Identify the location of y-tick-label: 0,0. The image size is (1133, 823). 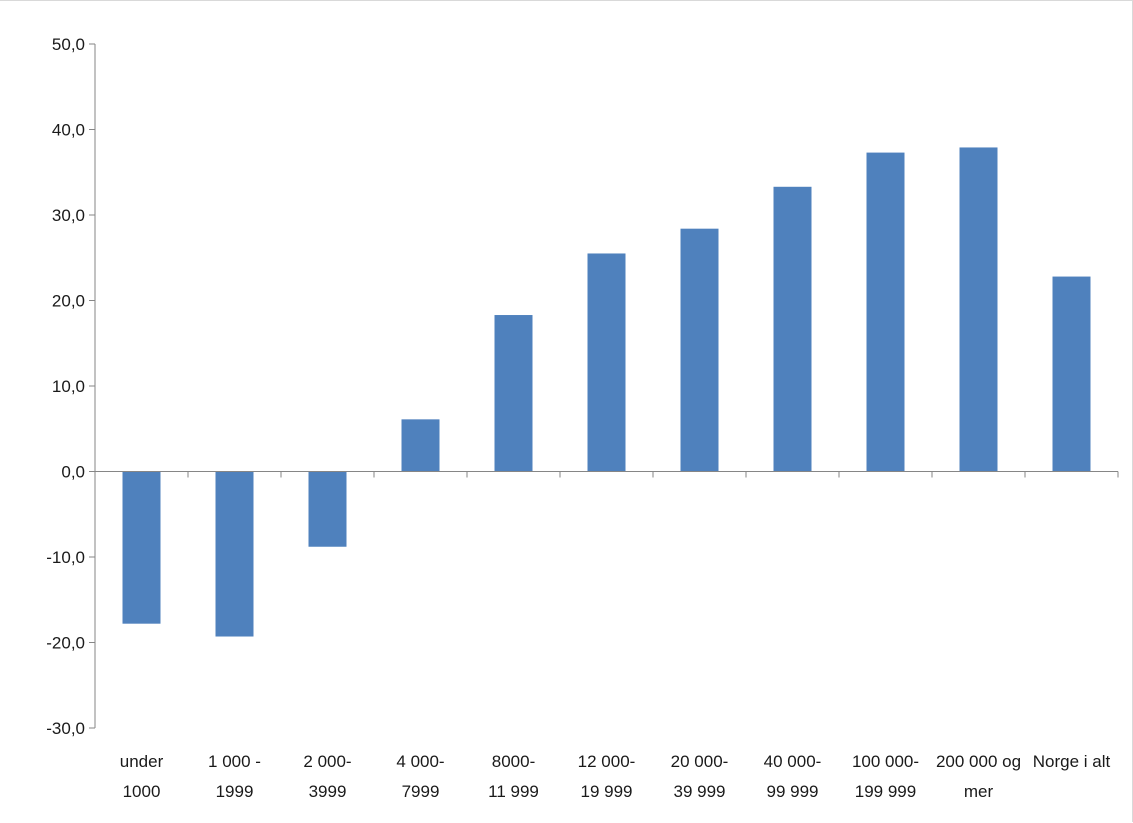
(73, 472).